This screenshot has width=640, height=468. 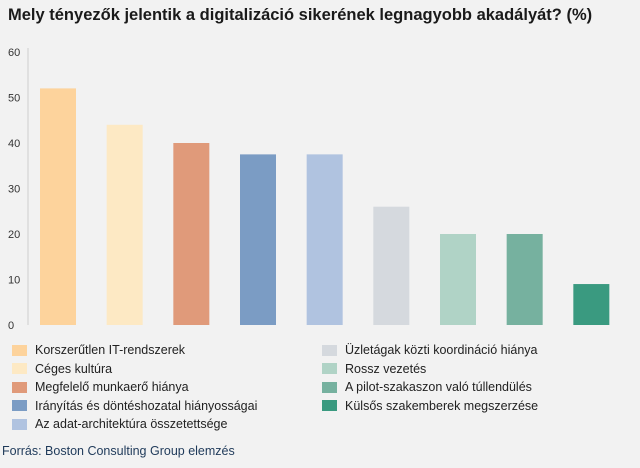 I want to click on source-note: Forrás: Boston Consulting Group elemzés, so click(x=118, y=451).